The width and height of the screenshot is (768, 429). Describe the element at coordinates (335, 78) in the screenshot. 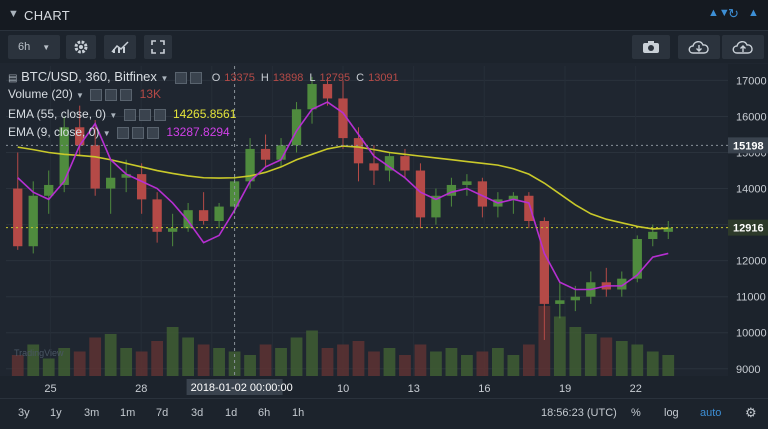

I see `ohlc-value: 12795` at that location.